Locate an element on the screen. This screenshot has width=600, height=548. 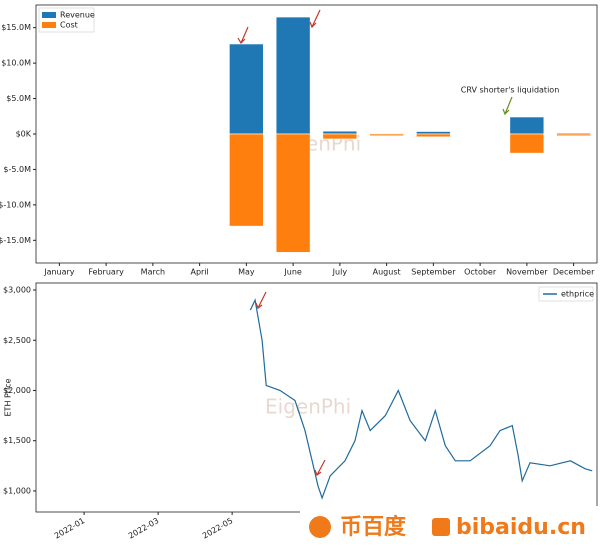
x-tick-label: February is located at coordinates (106, 272).